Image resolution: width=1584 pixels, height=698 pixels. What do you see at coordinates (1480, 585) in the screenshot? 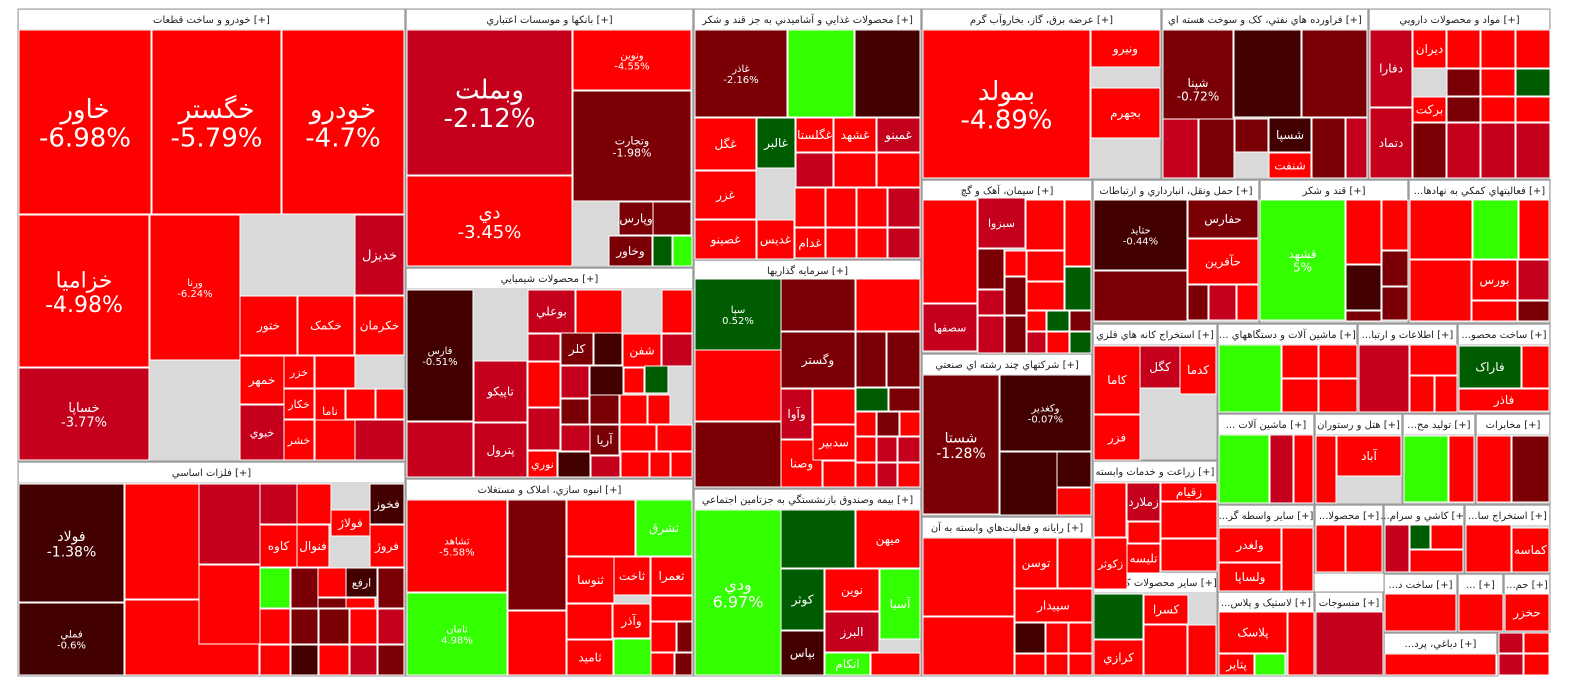
I see `sector-title: ... [+]` at bounding box center [1480, 585].